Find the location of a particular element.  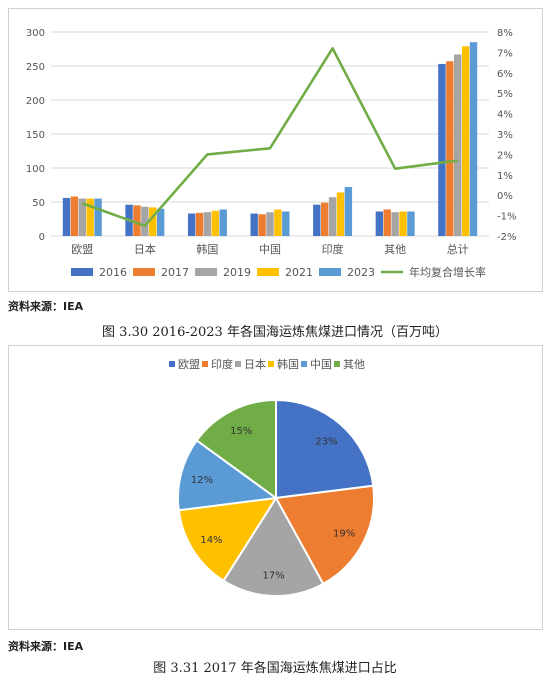

y2-tick-label: -1% is located at coordinates (506, 217).